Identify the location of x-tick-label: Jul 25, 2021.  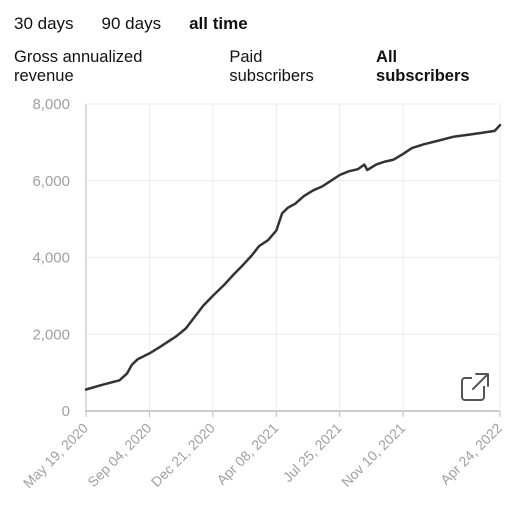
(312, 452).